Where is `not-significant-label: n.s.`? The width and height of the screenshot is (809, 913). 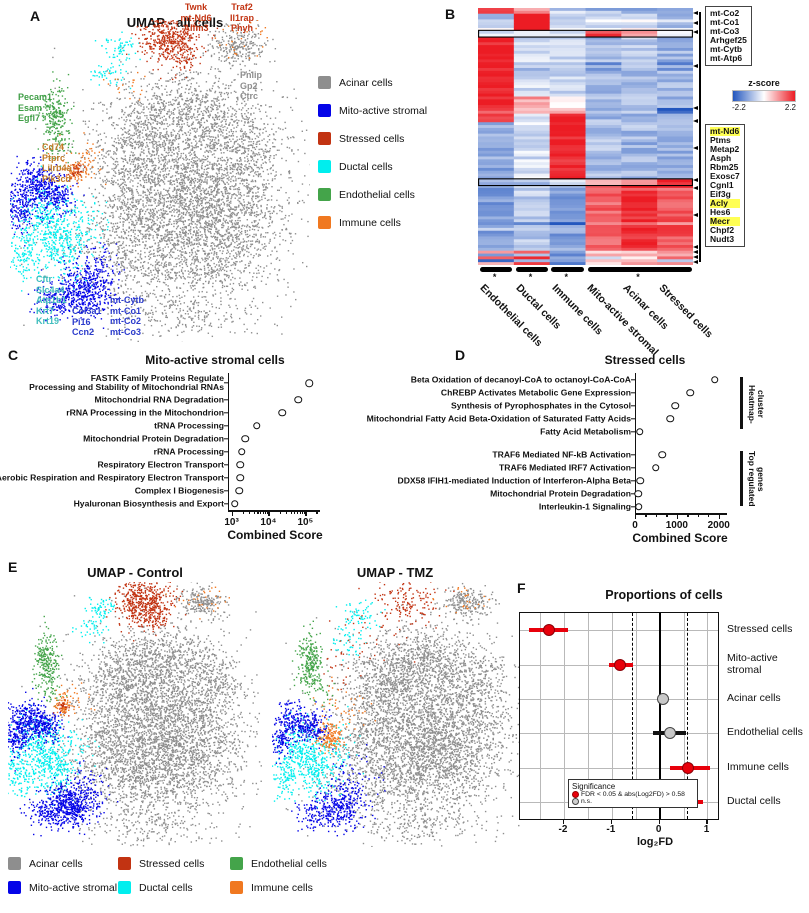
not-significant-label: n.s. is located at coordinates (586, 801).